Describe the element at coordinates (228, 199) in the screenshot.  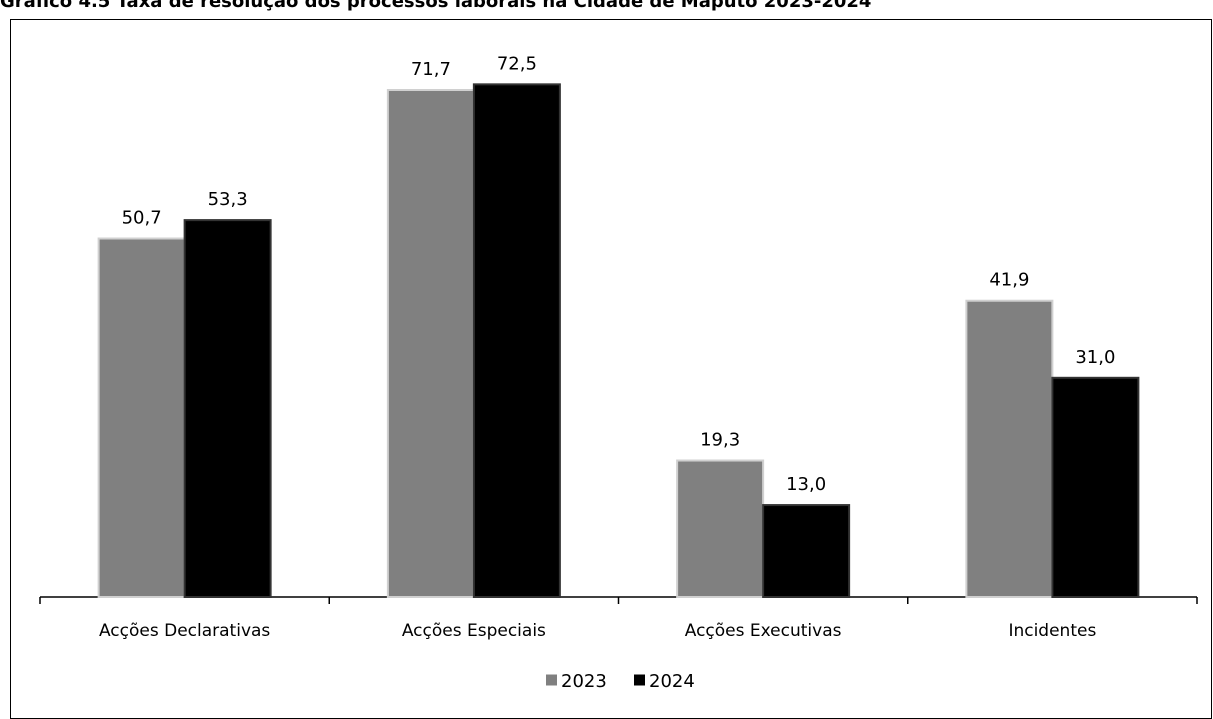
I see `data-label-2024-0: 53,3` at that location.